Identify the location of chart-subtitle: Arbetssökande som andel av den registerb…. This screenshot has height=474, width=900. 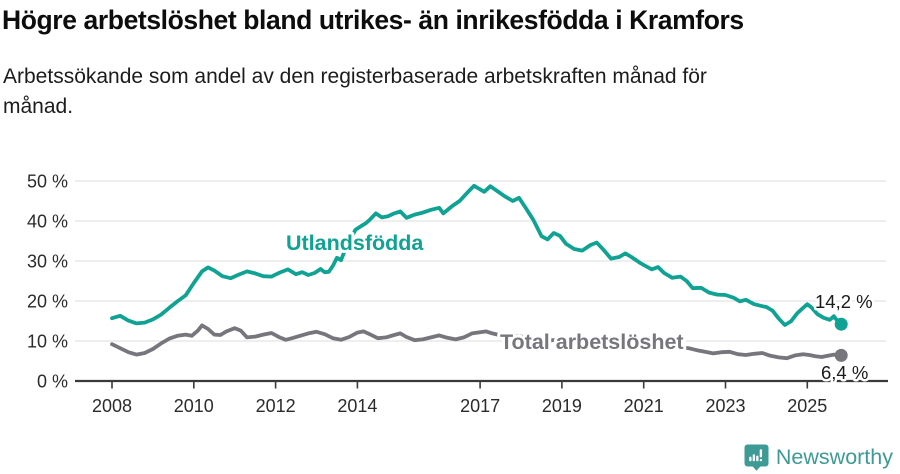
(355, 92).